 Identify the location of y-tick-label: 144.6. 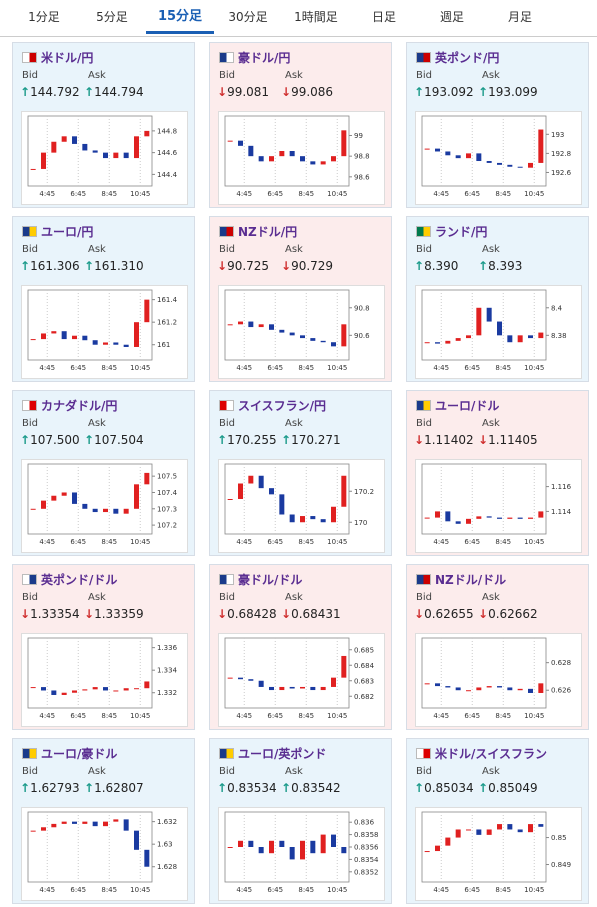
(167, 153).